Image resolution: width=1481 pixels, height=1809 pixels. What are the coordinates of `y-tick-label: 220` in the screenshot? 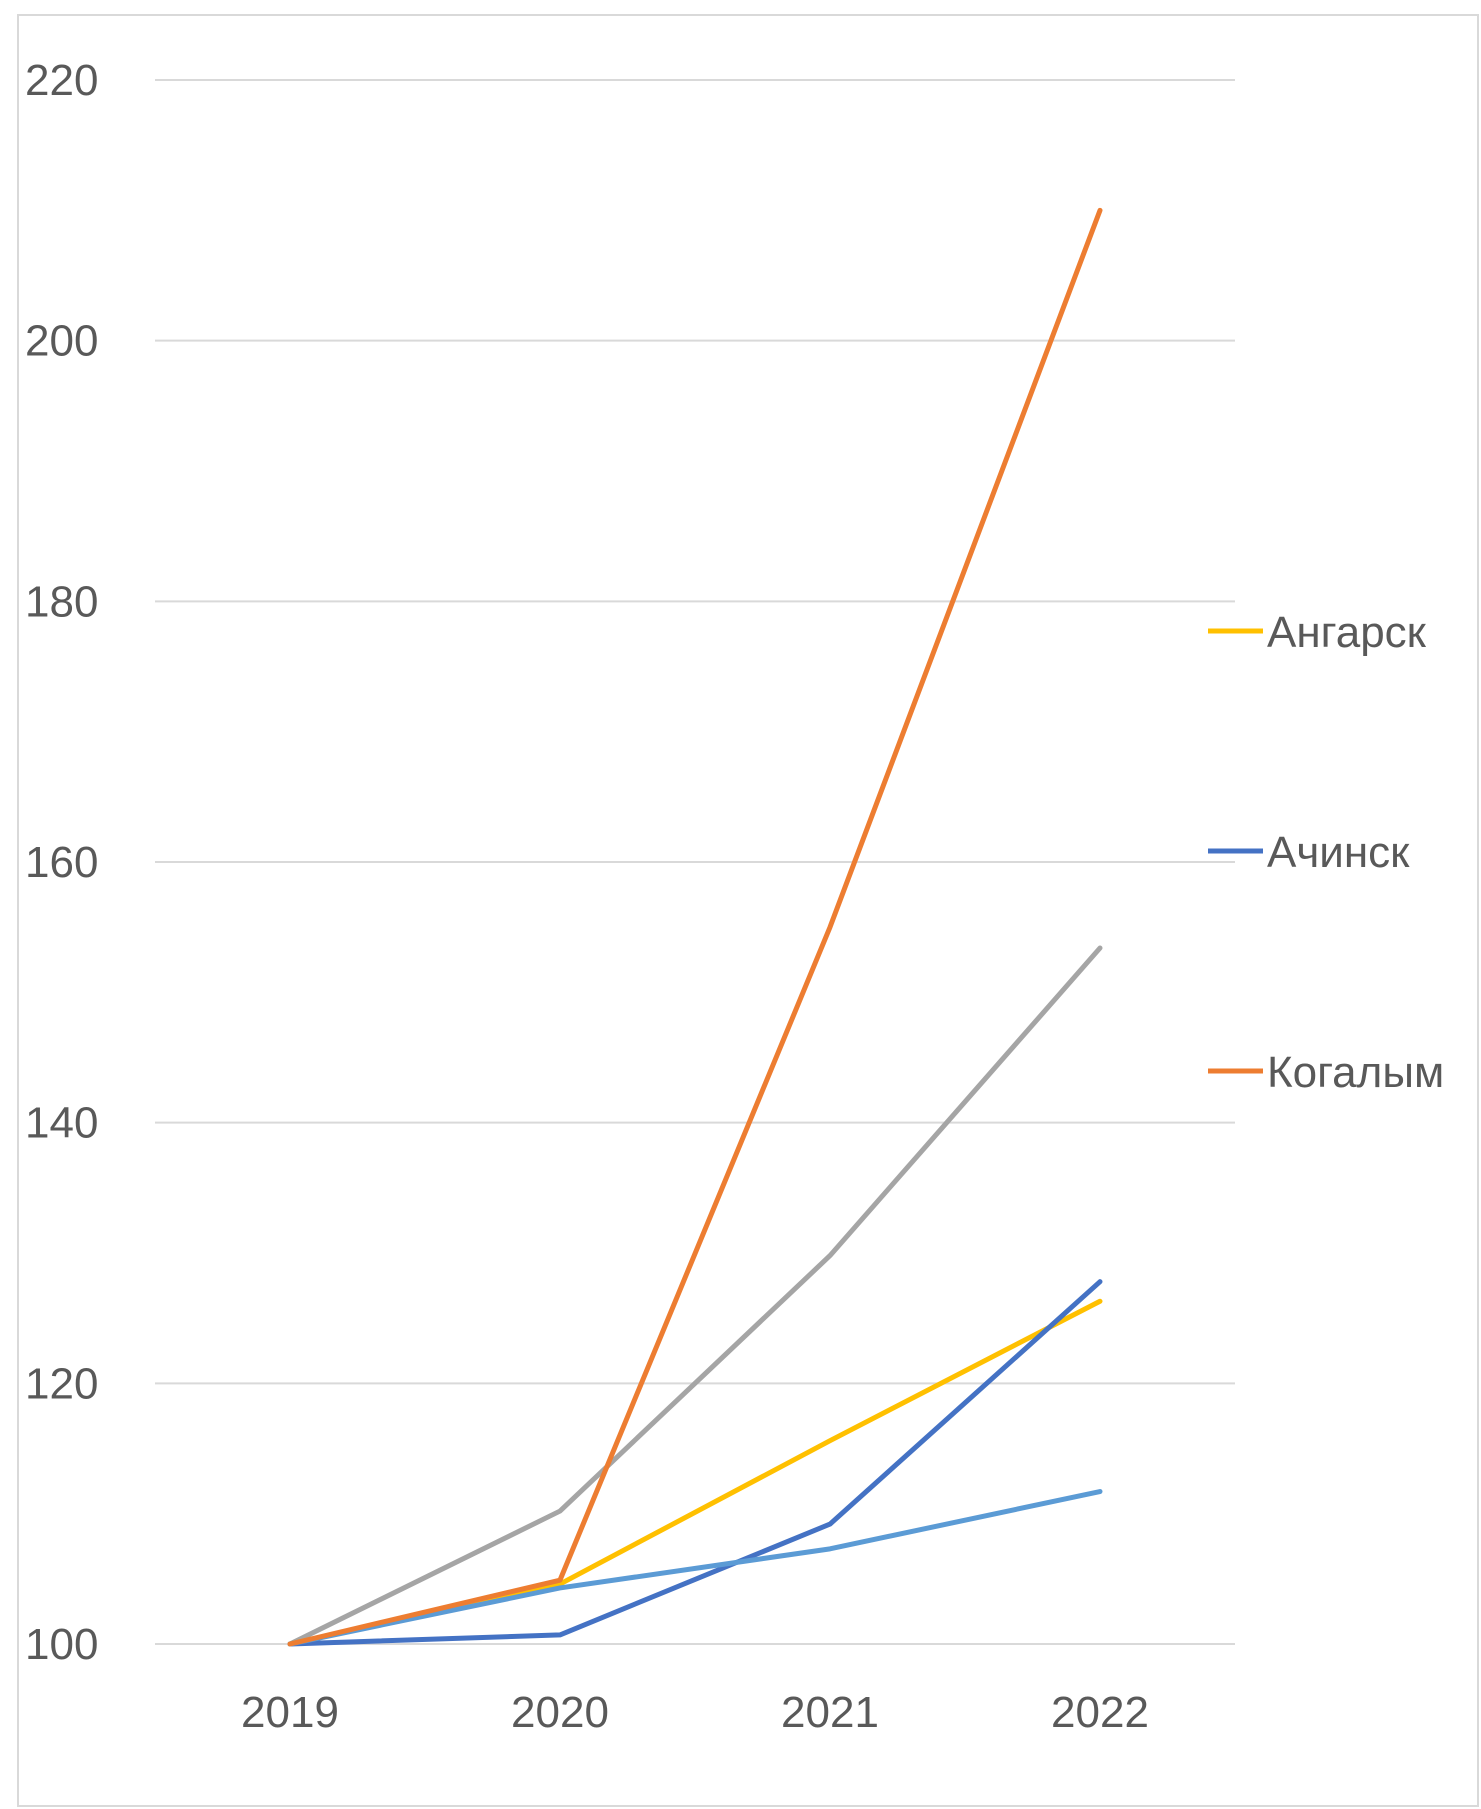 It's located at (61, 80).